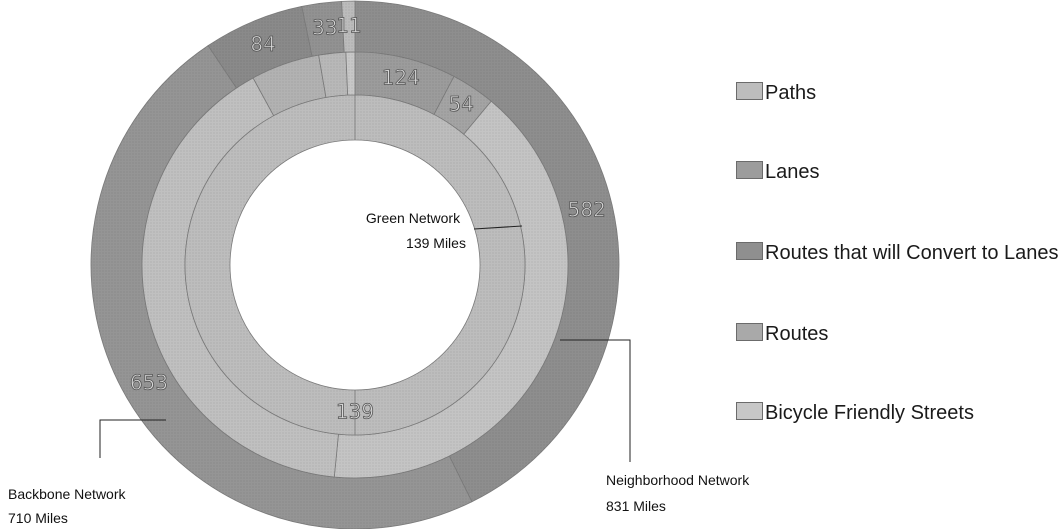  Describe the element at coordinates (749, 332) in the screenshot. I see `legend-swatch-routes` at that location.